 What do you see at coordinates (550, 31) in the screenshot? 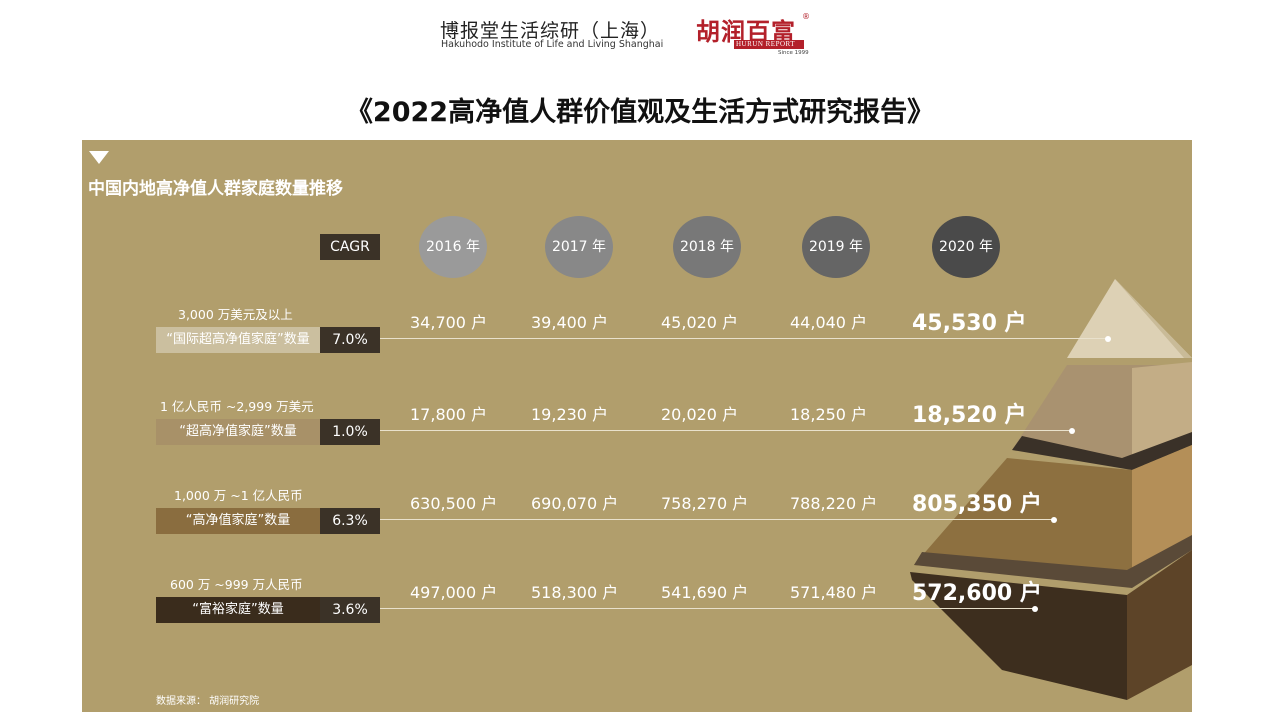
I see `hakuhodo-name-cn: 博报堂生活综研（上海）` at bounding box center [550, 31].